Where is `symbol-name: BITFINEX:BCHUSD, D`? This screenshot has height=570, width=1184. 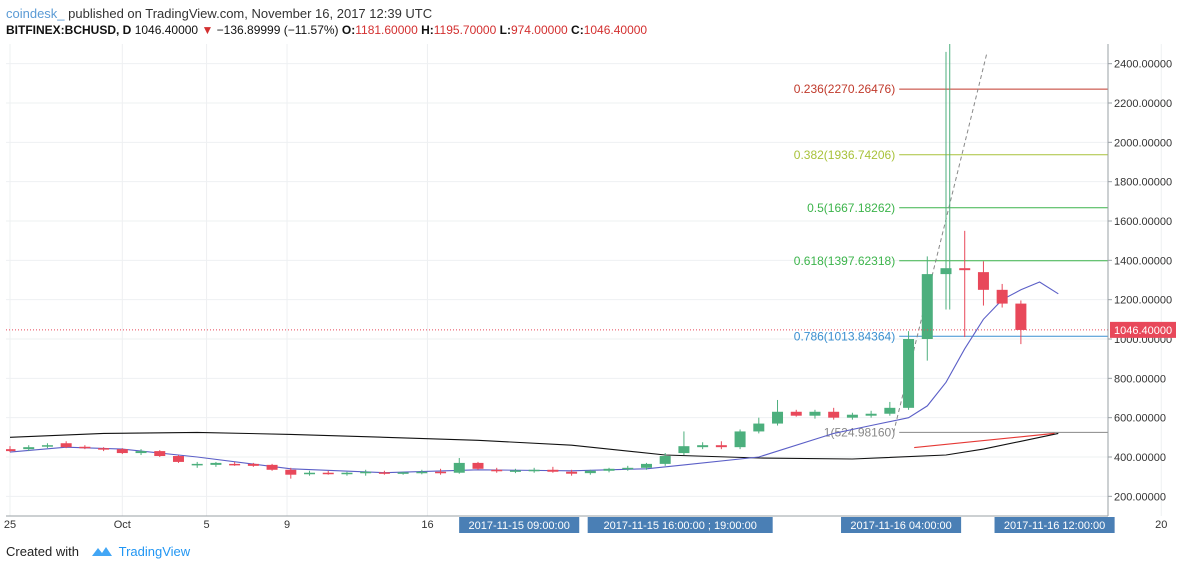
symbol-name: BITFINEX:BCHUSD, D is located at coordinates (69, 30).